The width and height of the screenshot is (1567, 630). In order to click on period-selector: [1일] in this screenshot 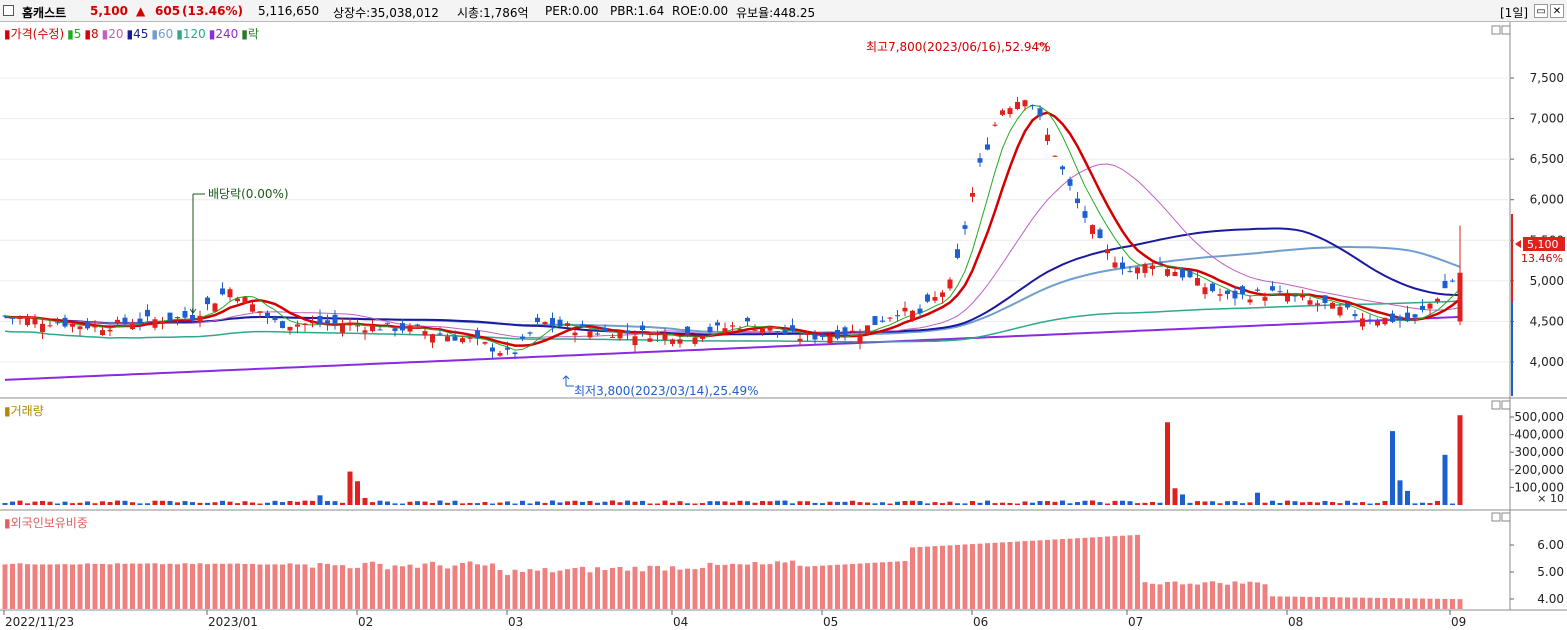, I will do `click(1514, 13)`.